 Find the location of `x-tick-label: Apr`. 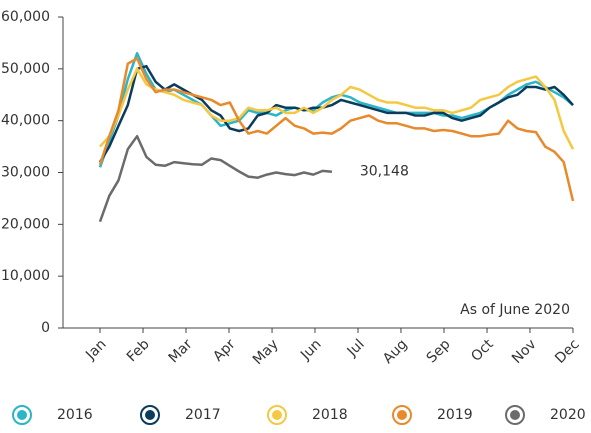

x-tick-label: Apr is located at coordinates (224, 350).